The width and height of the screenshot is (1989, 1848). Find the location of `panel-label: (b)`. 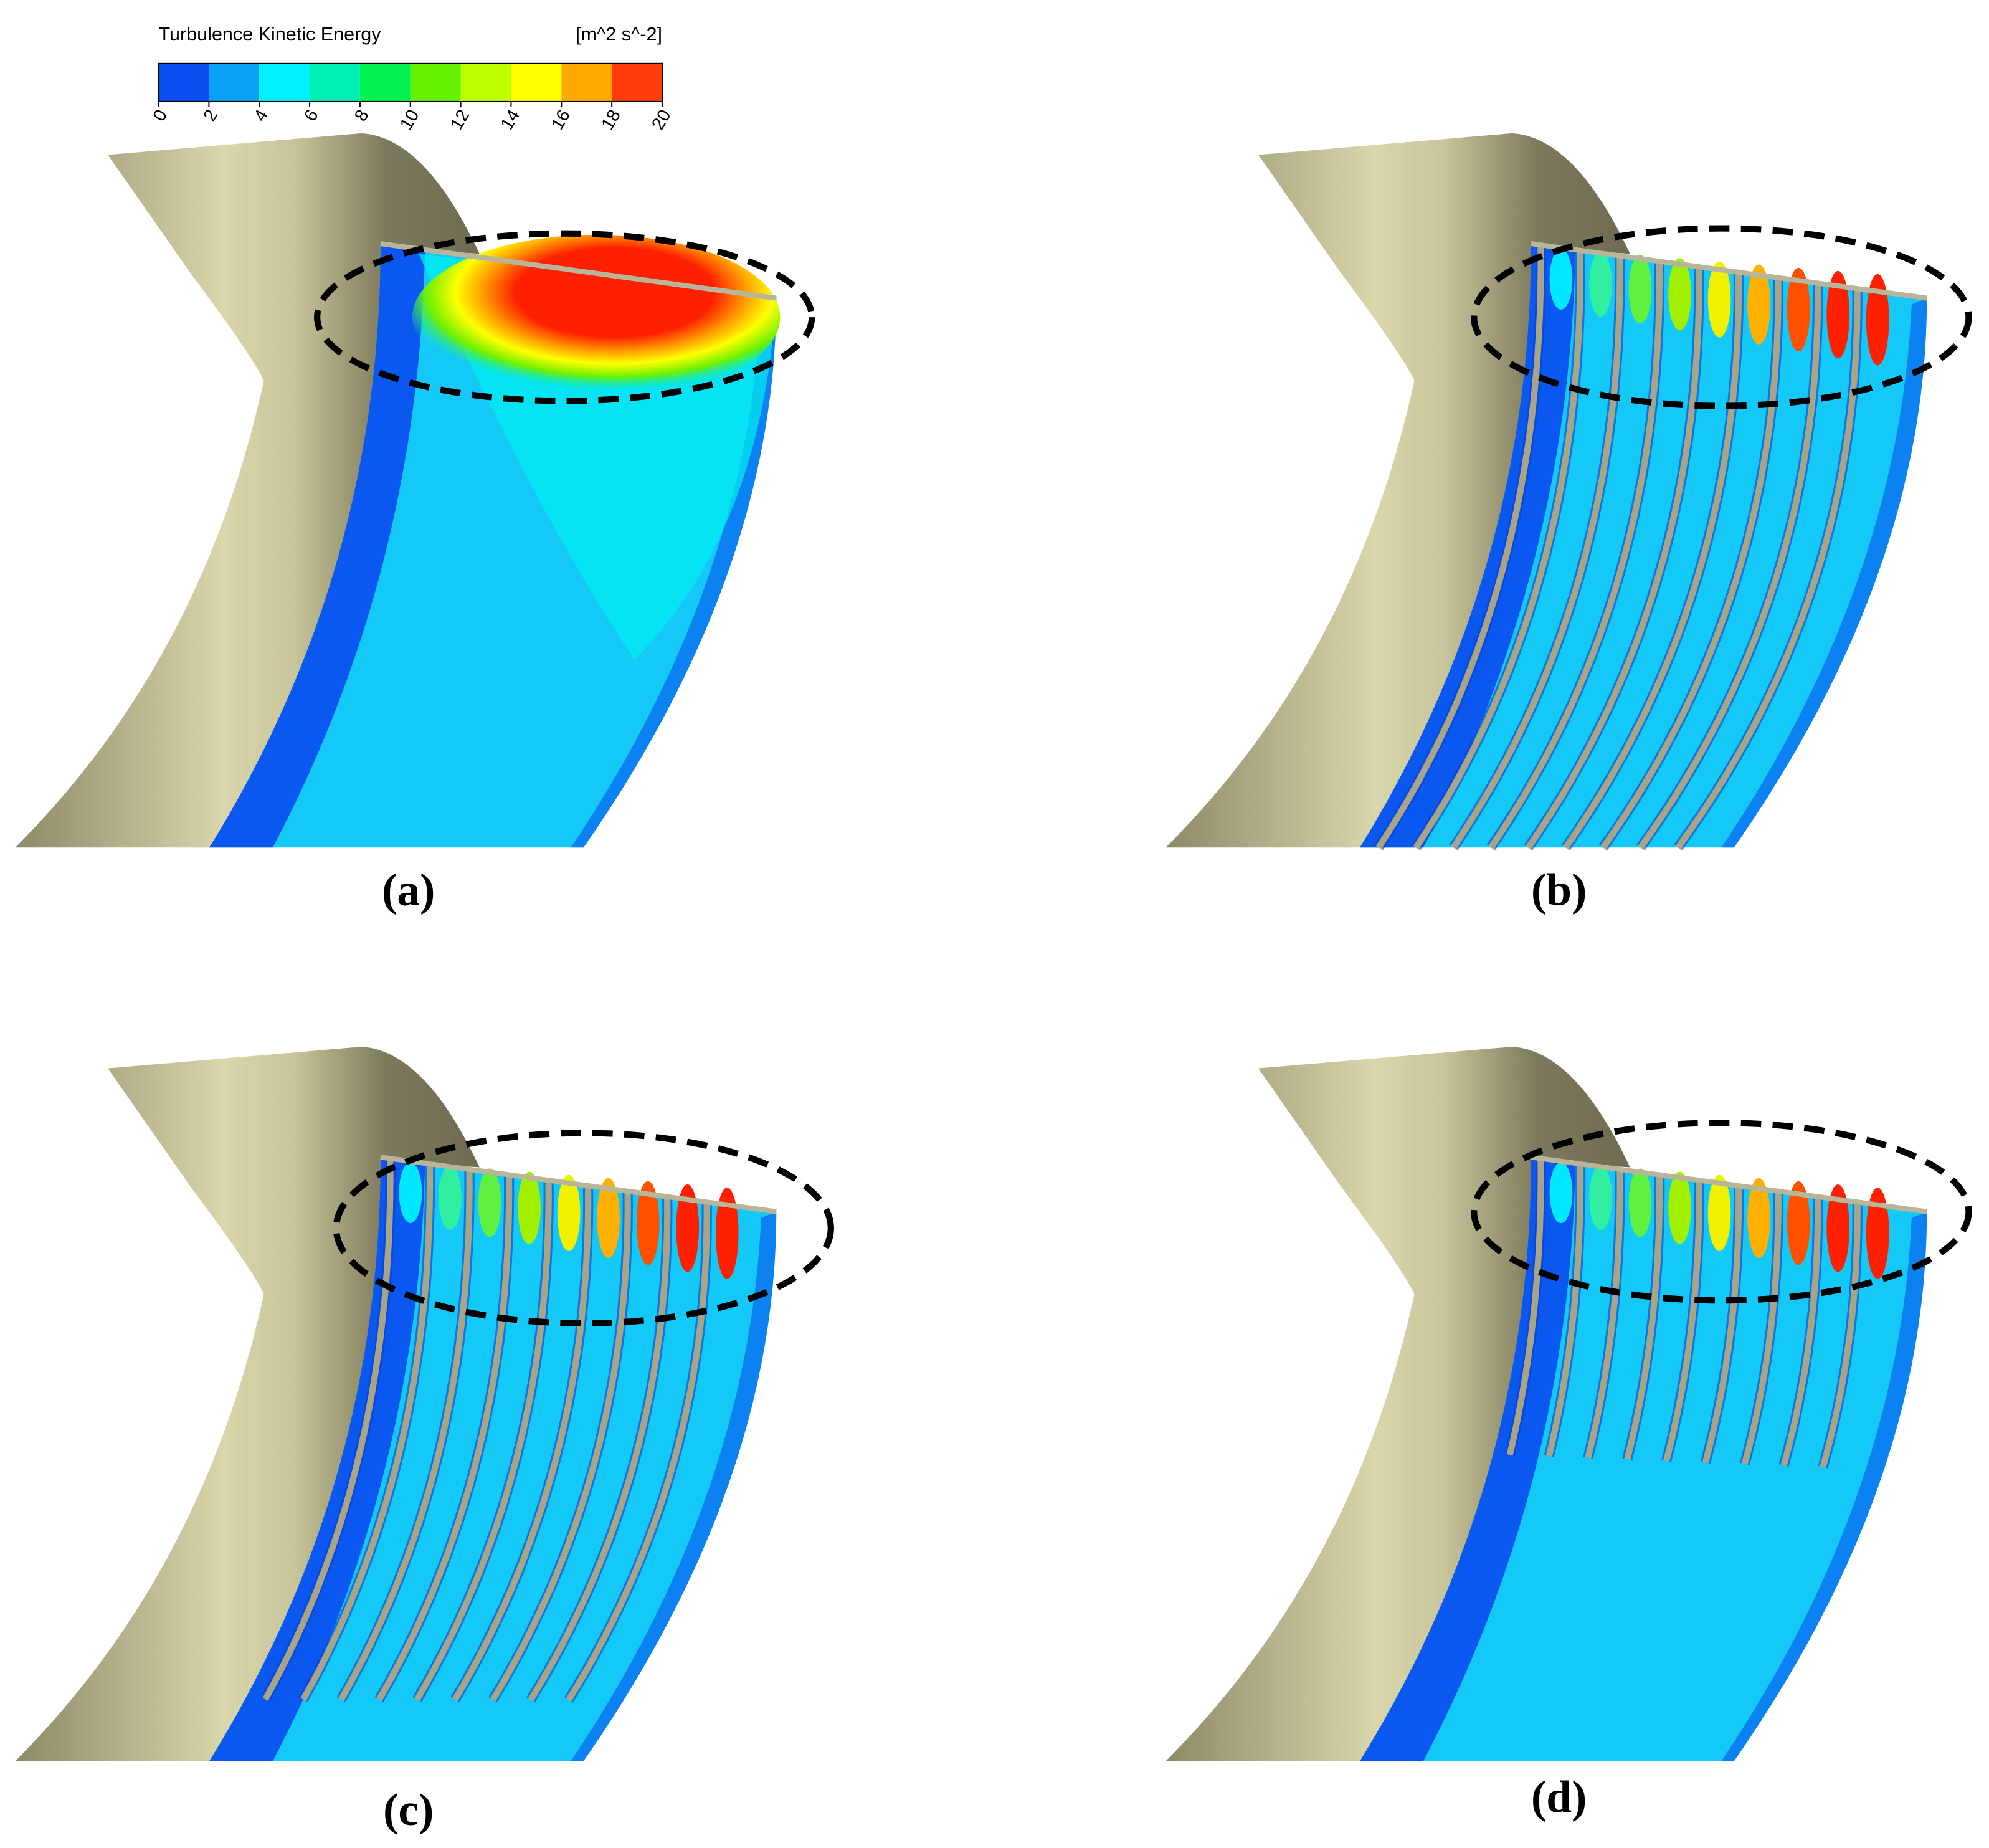

panel-label: (b) is located at coordinates (1559, 889).